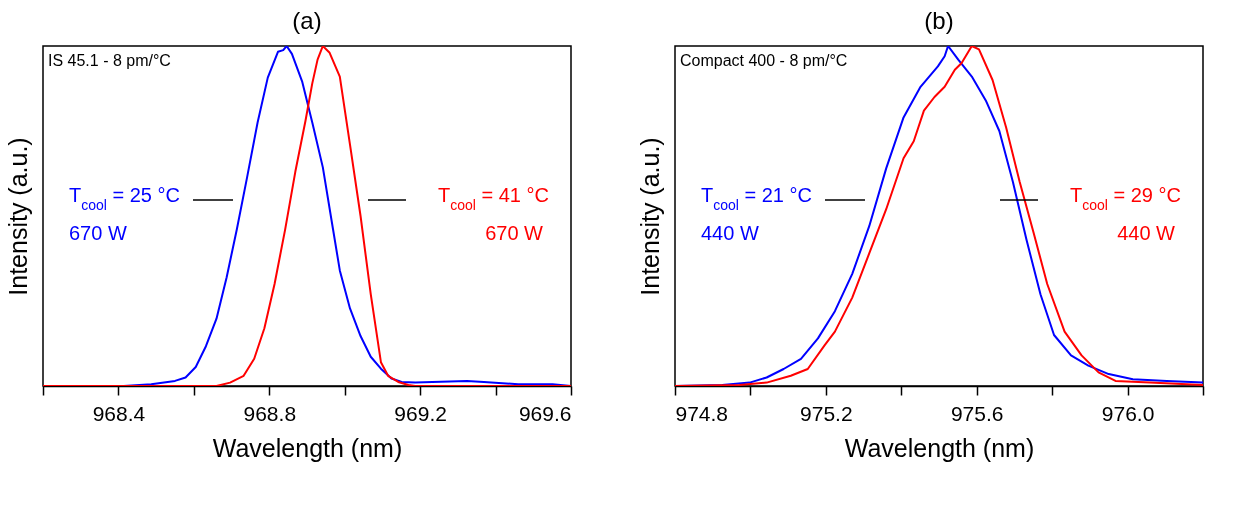  I want to click on annotation: T$_{cool}$ = 21 °C 440 W, so click(756, 214).